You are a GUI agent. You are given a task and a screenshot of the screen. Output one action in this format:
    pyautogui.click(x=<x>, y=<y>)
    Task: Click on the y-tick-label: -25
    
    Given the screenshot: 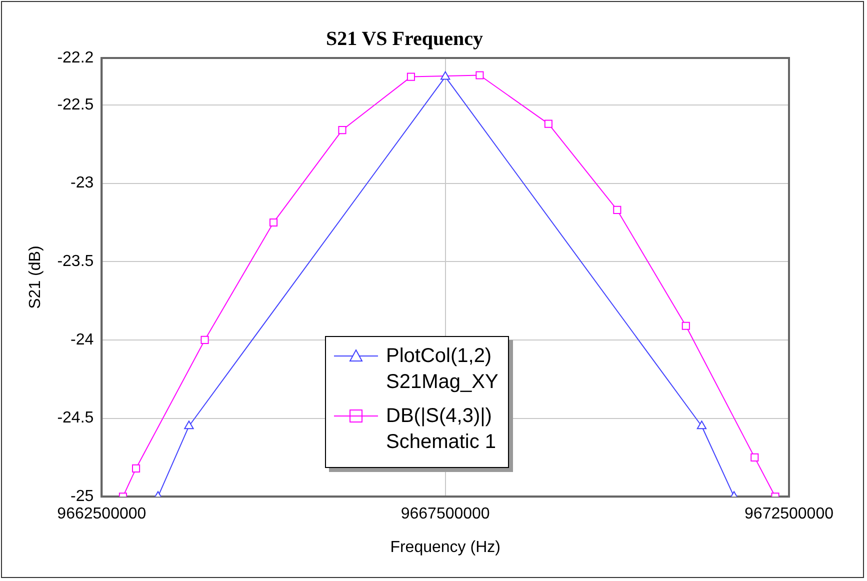 What is the action you would take?
    pyautogui.click(x=82, y=497)
    